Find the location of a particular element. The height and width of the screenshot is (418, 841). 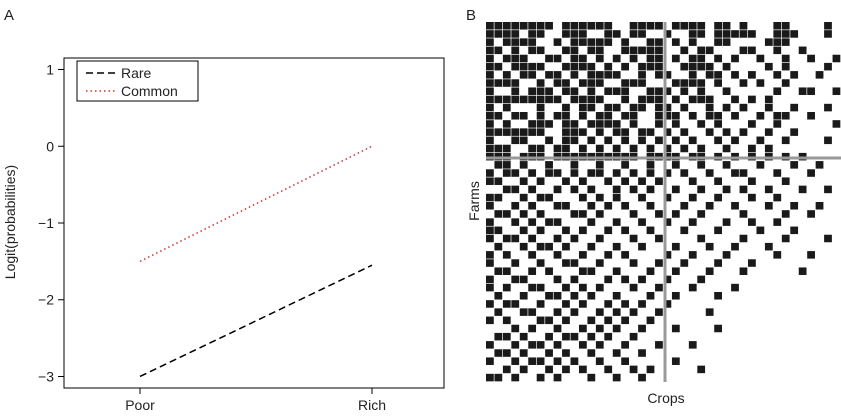

y-tick-label: −1 is located at coordinates (46, 223).